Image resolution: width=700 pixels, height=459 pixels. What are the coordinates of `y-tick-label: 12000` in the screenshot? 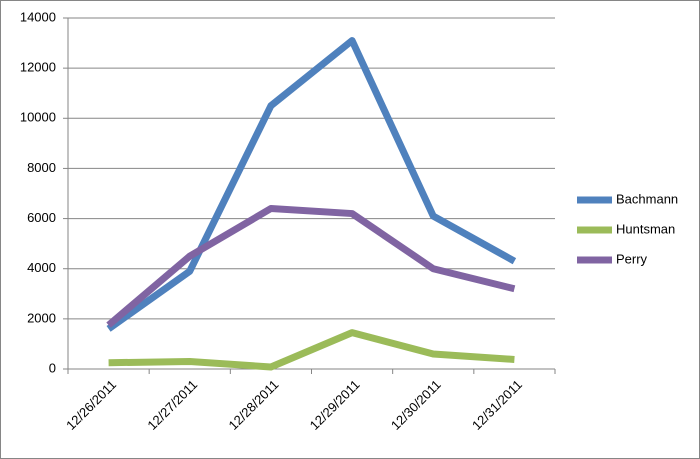 It's located at (38, 67).